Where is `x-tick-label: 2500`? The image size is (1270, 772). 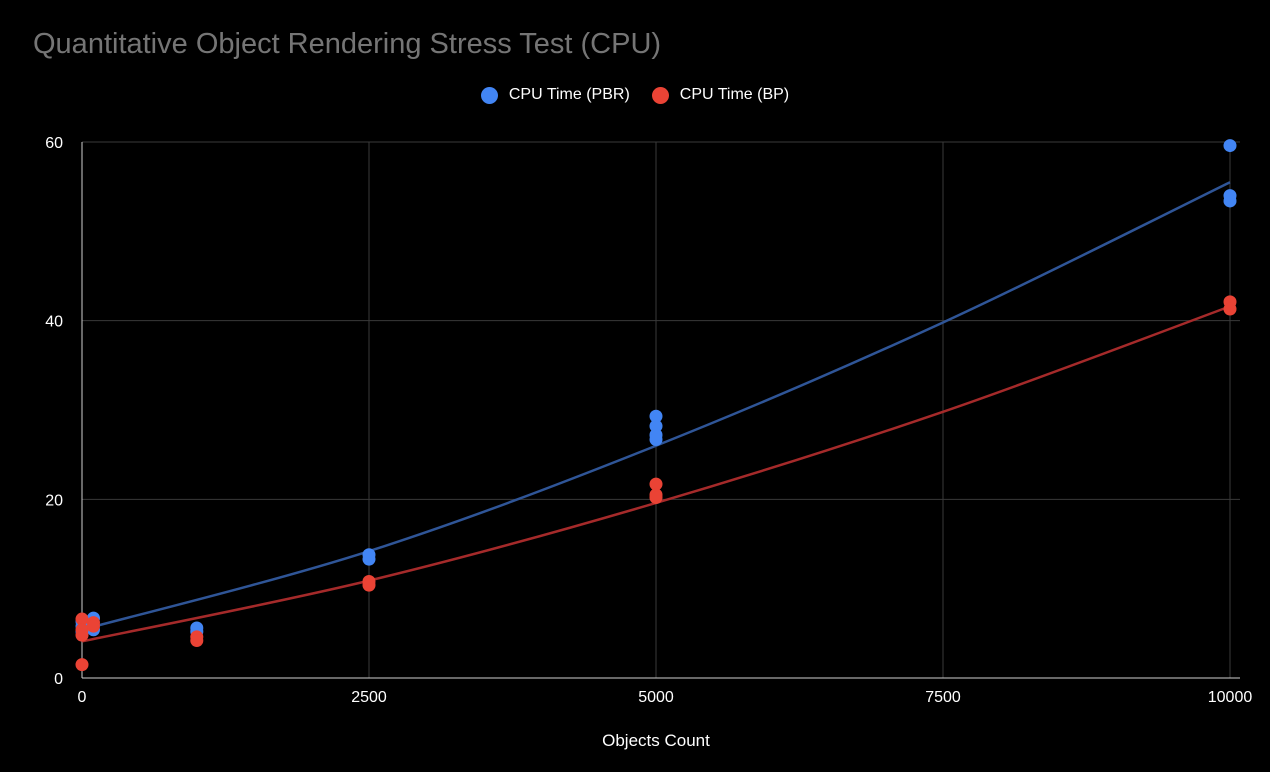 x-tick-label: 2500 is located at coordinates (369, 697).